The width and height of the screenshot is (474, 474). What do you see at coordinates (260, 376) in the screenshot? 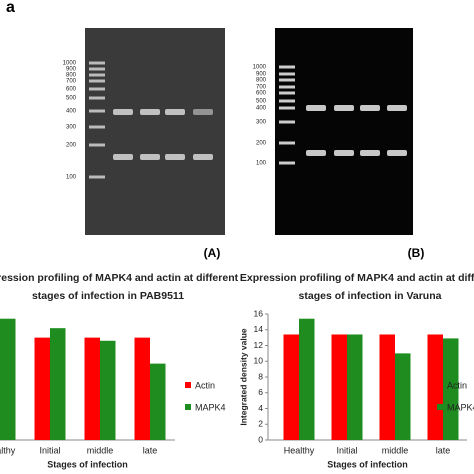
I see `y-tick-label: 8` at bounding box center [260, 376].